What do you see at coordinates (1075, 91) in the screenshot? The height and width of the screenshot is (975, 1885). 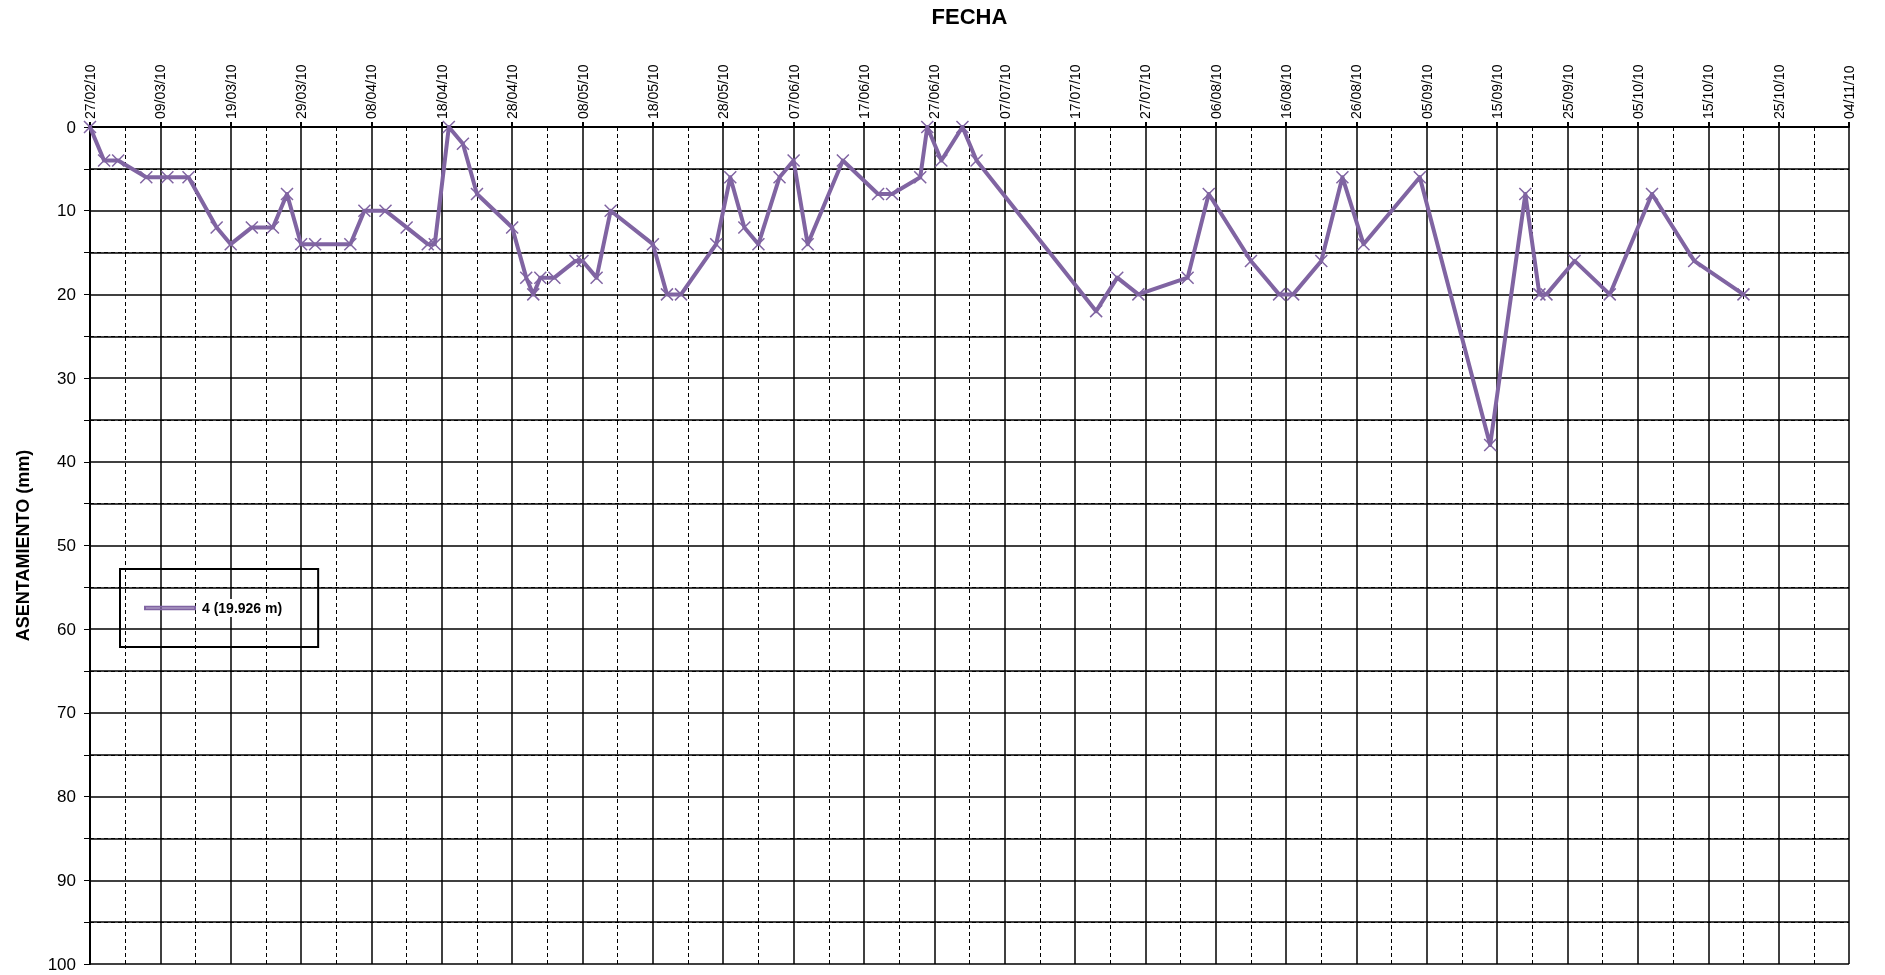 I see `x-tick-label: 17/07/10` at bounding box center [1075, 91].